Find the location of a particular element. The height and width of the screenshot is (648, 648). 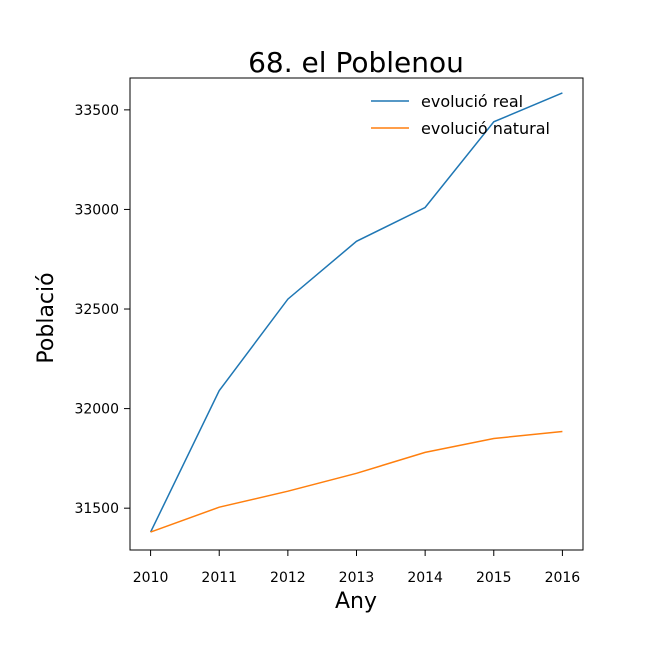

legend: evolució real evolució natural is located at coordinates (460, 115).